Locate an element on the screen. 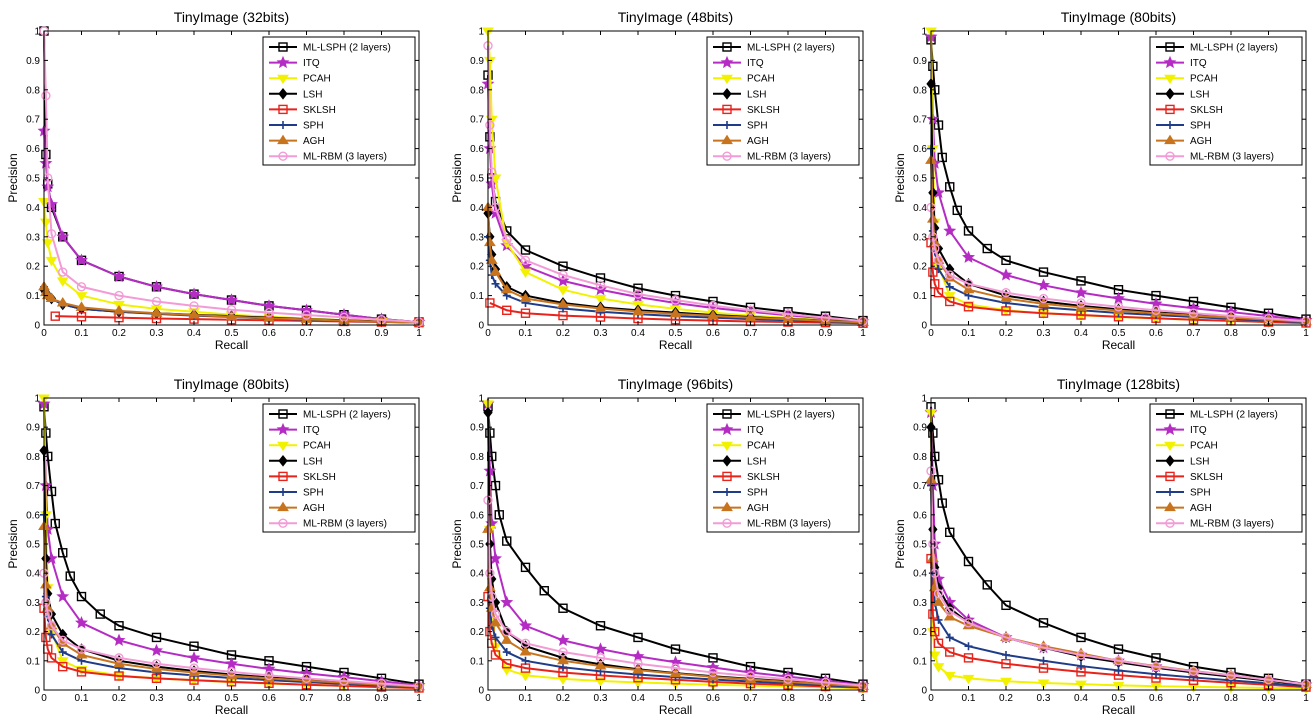  y-tick-label: 0.7 is located at coordinates (33, 486).